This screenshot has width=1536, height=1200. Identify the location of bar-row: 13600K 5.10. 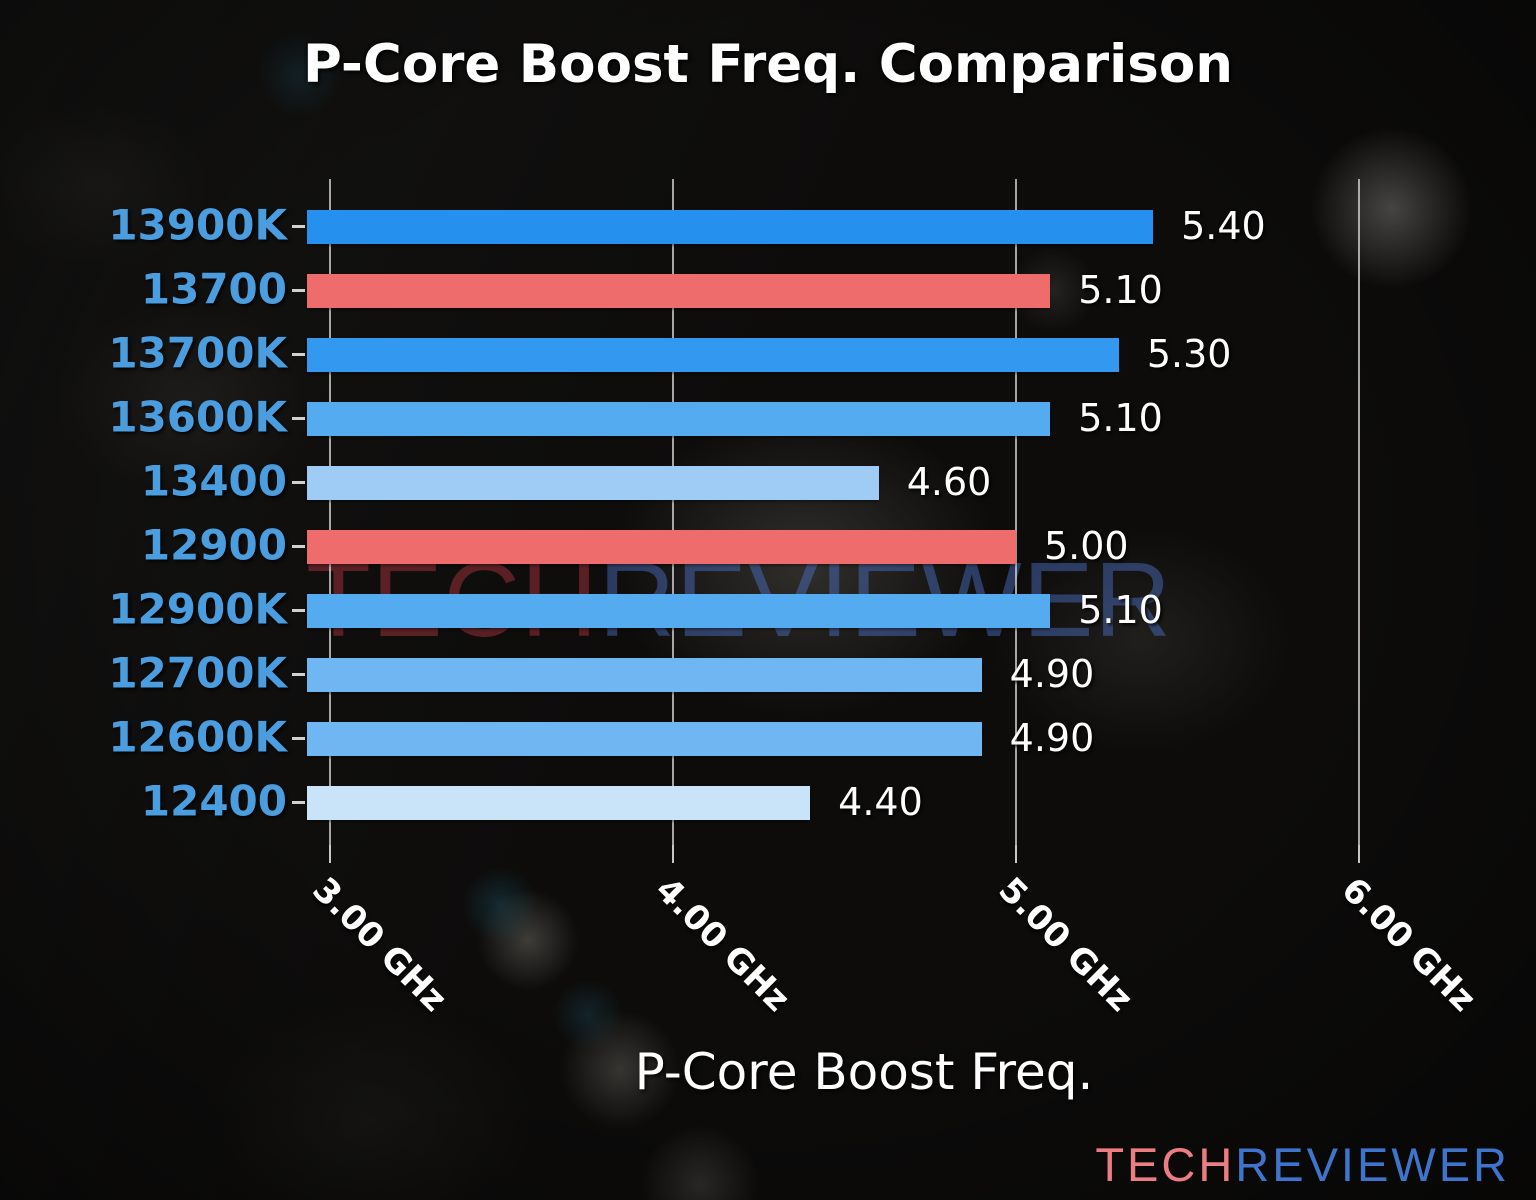
(764, 417).